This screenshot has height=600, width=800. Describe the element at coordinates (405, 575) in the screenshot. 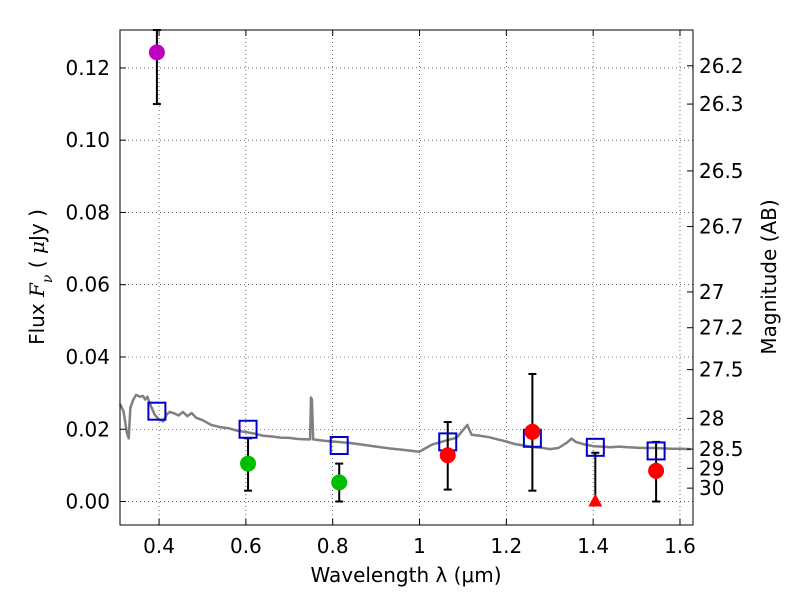

I see `x-axis-title: Wavelength λ (μm)` at that location.